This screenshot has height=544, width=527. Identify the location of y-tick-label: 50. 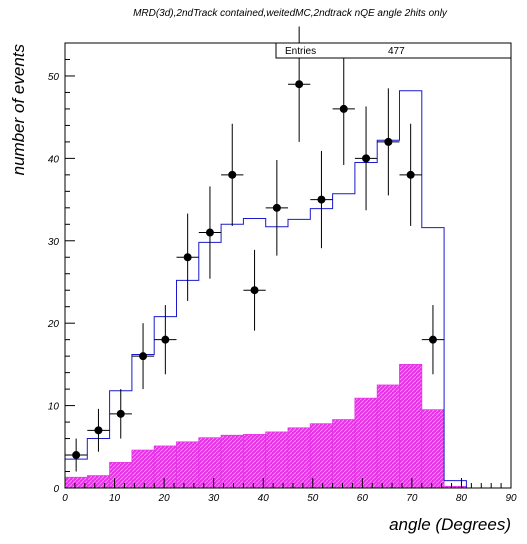
(54, 77).